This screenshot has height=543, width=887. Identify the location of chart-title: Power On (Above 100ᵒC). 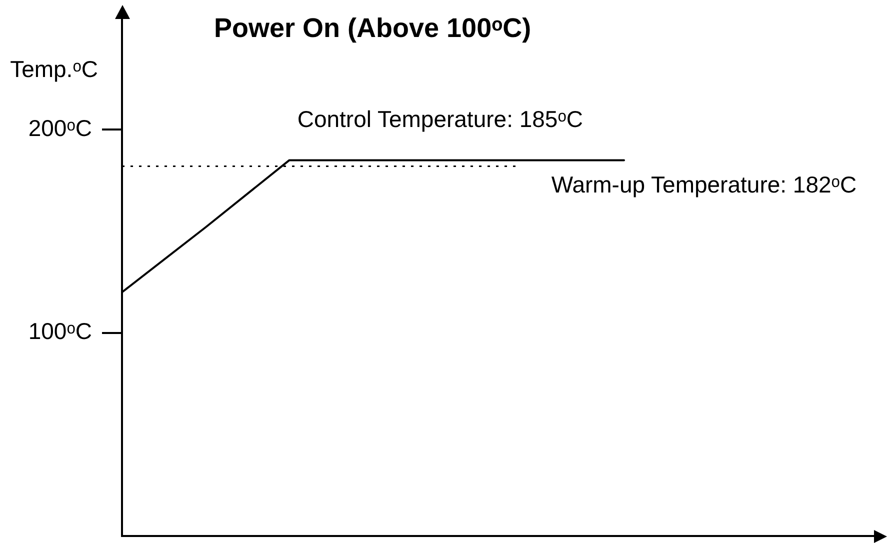
(373, 28).